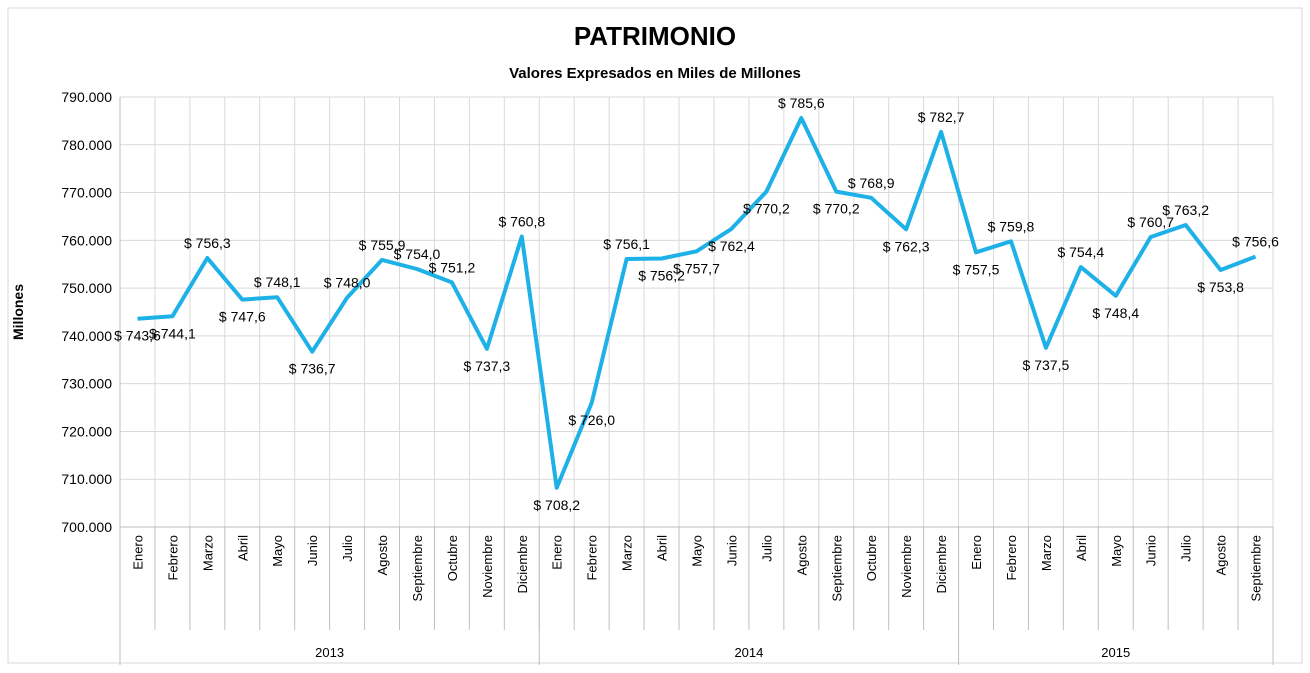 The width and height of the screenshot is (1310, 673). I want to click on value-label: $ 737,3, so click(487, 366).